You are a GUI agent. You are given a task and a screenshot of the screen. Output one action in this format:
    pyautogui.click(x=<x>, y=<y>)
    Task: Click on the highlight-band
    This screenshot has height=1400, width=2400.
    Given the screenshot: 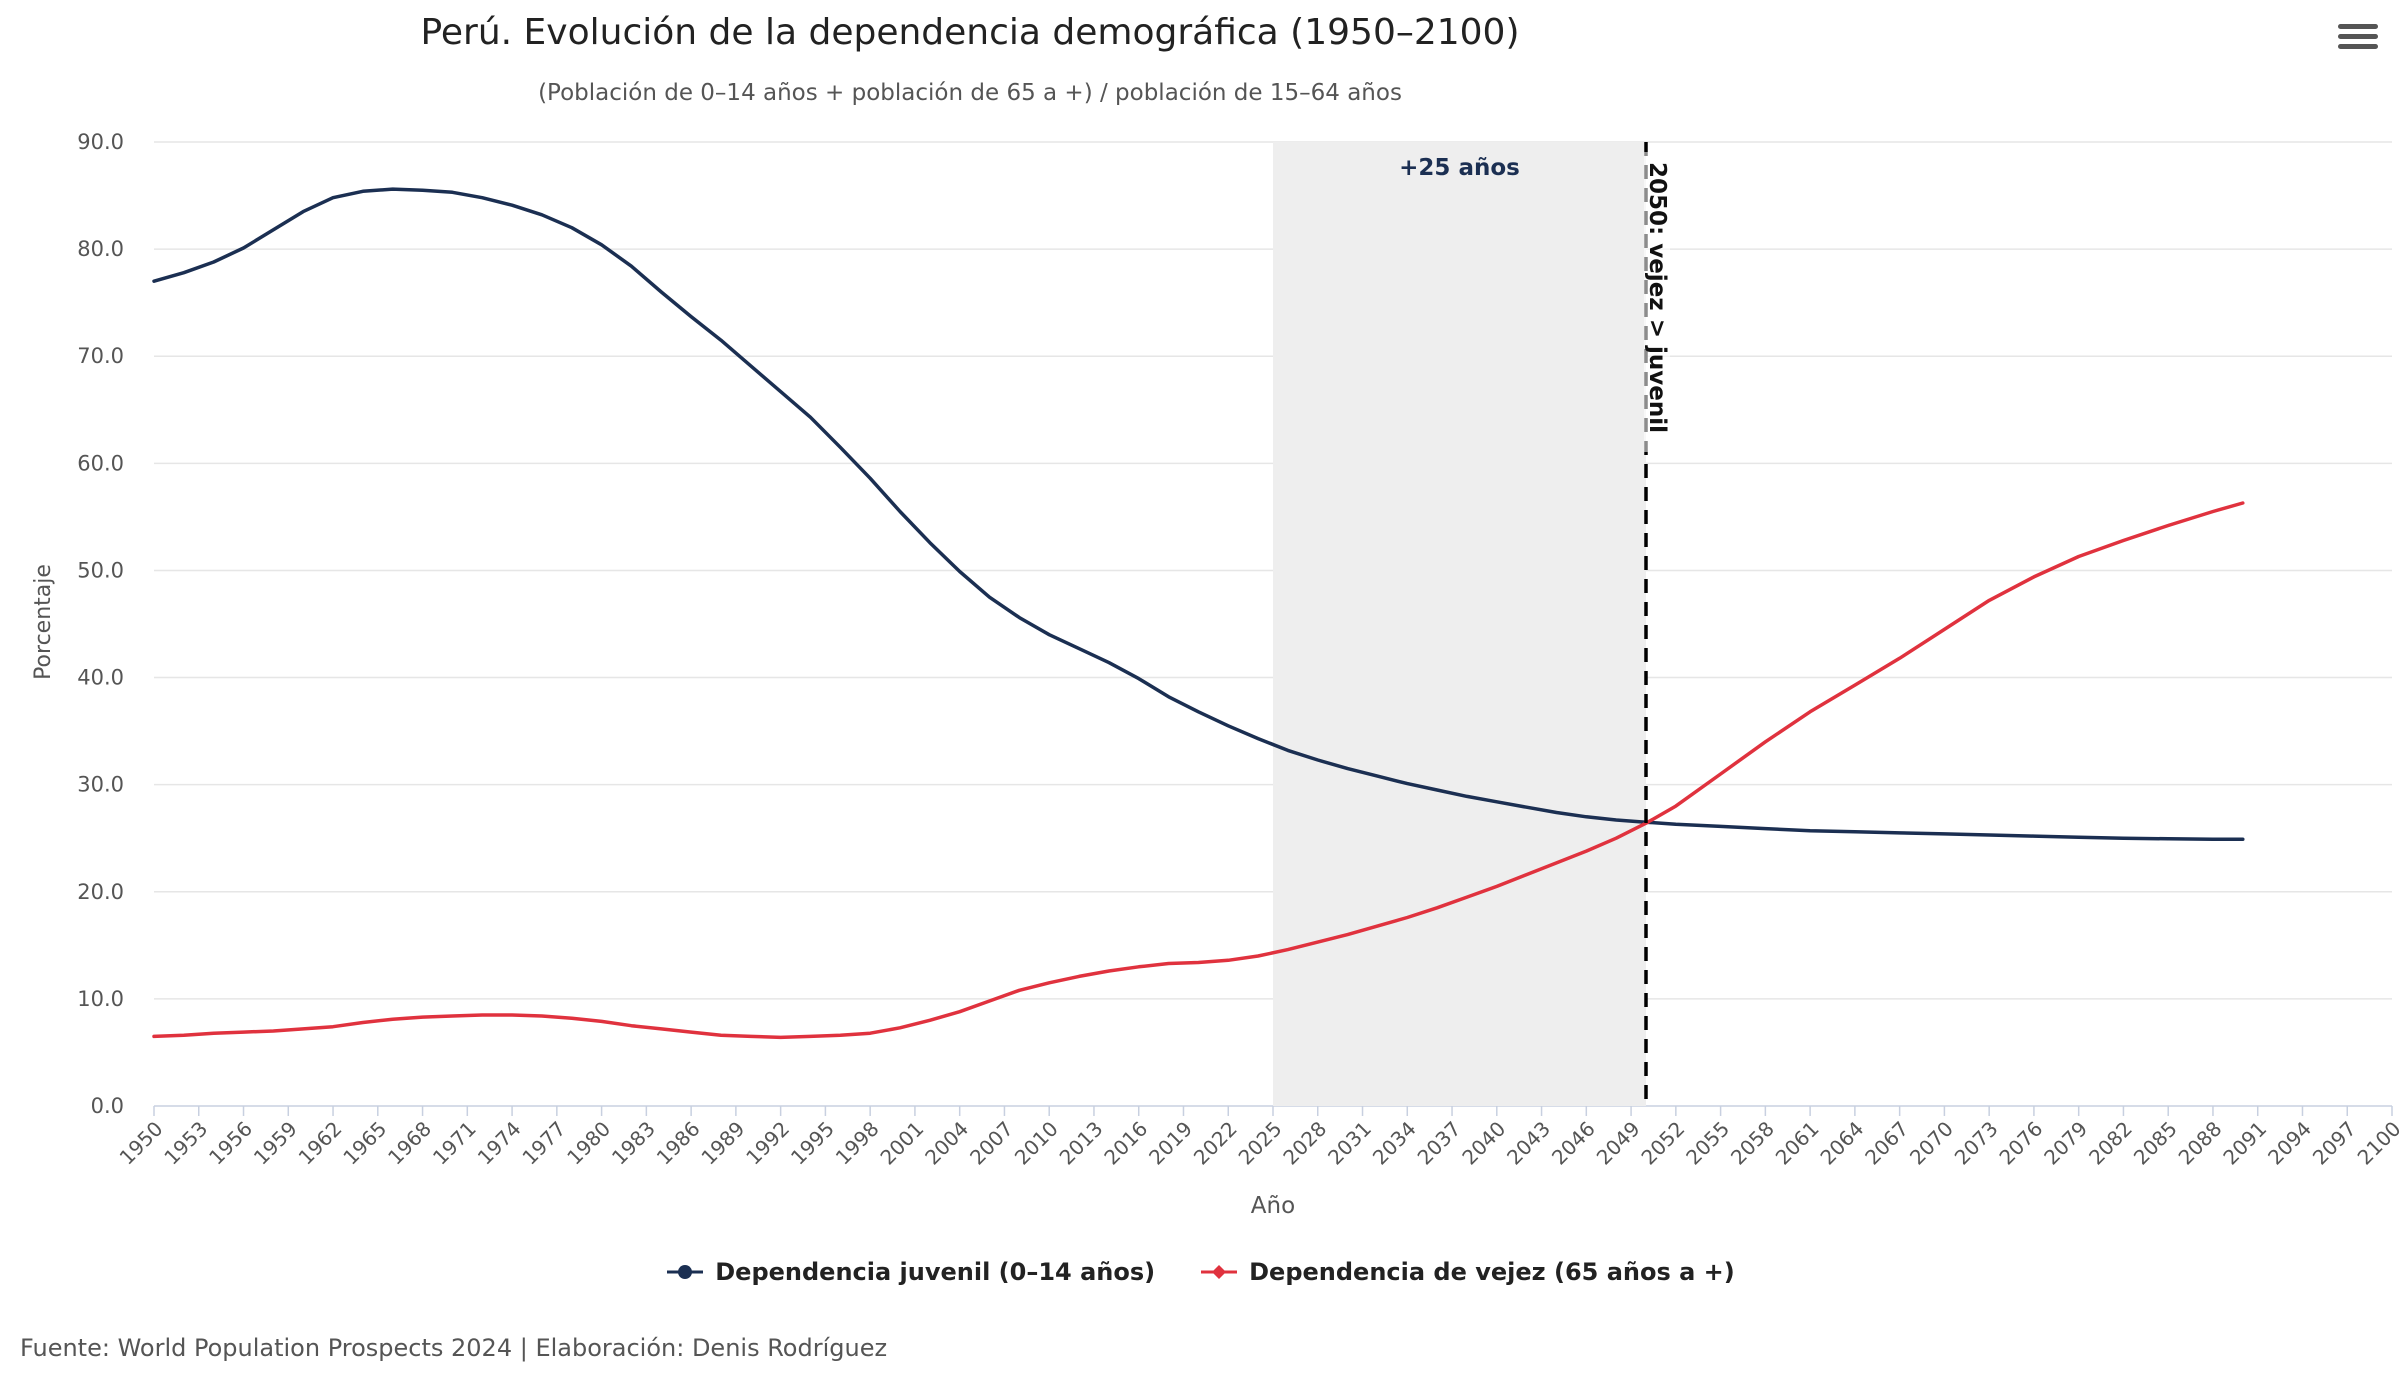 What is the action you would take?
    pyautogui.click(x=1459, y=624)
    